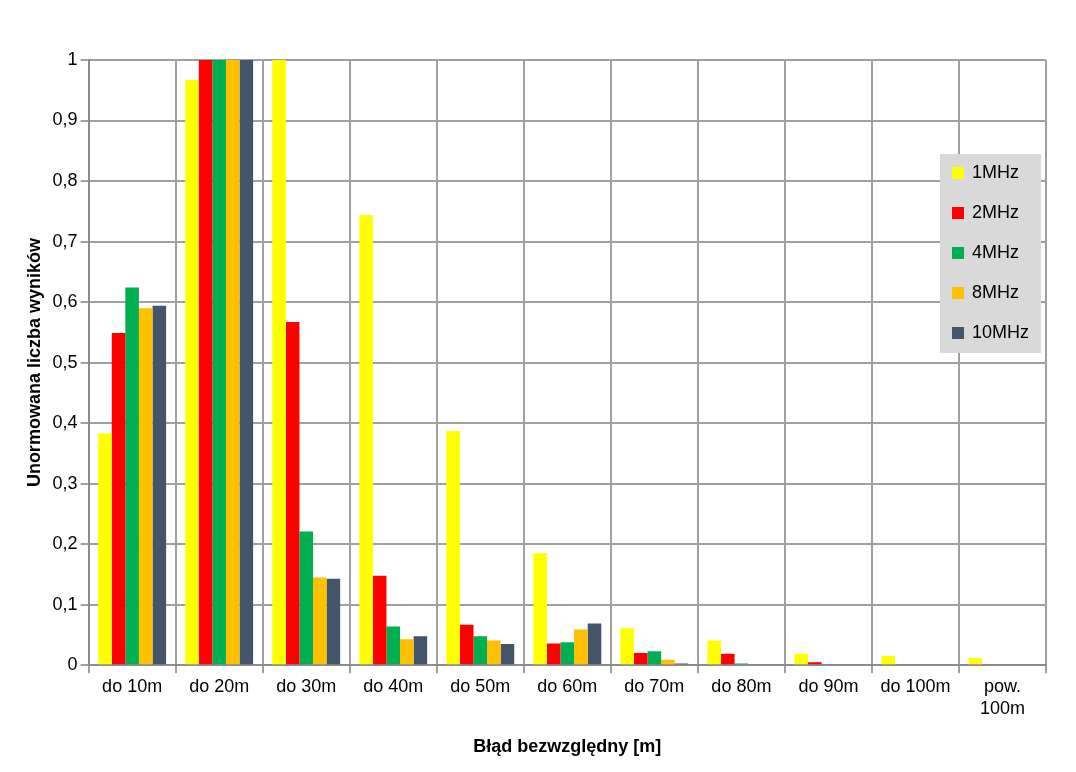  Describe the element at coordinates (65, 482) in the screenshot. I see `y-tick-label: 0,3` at that location.